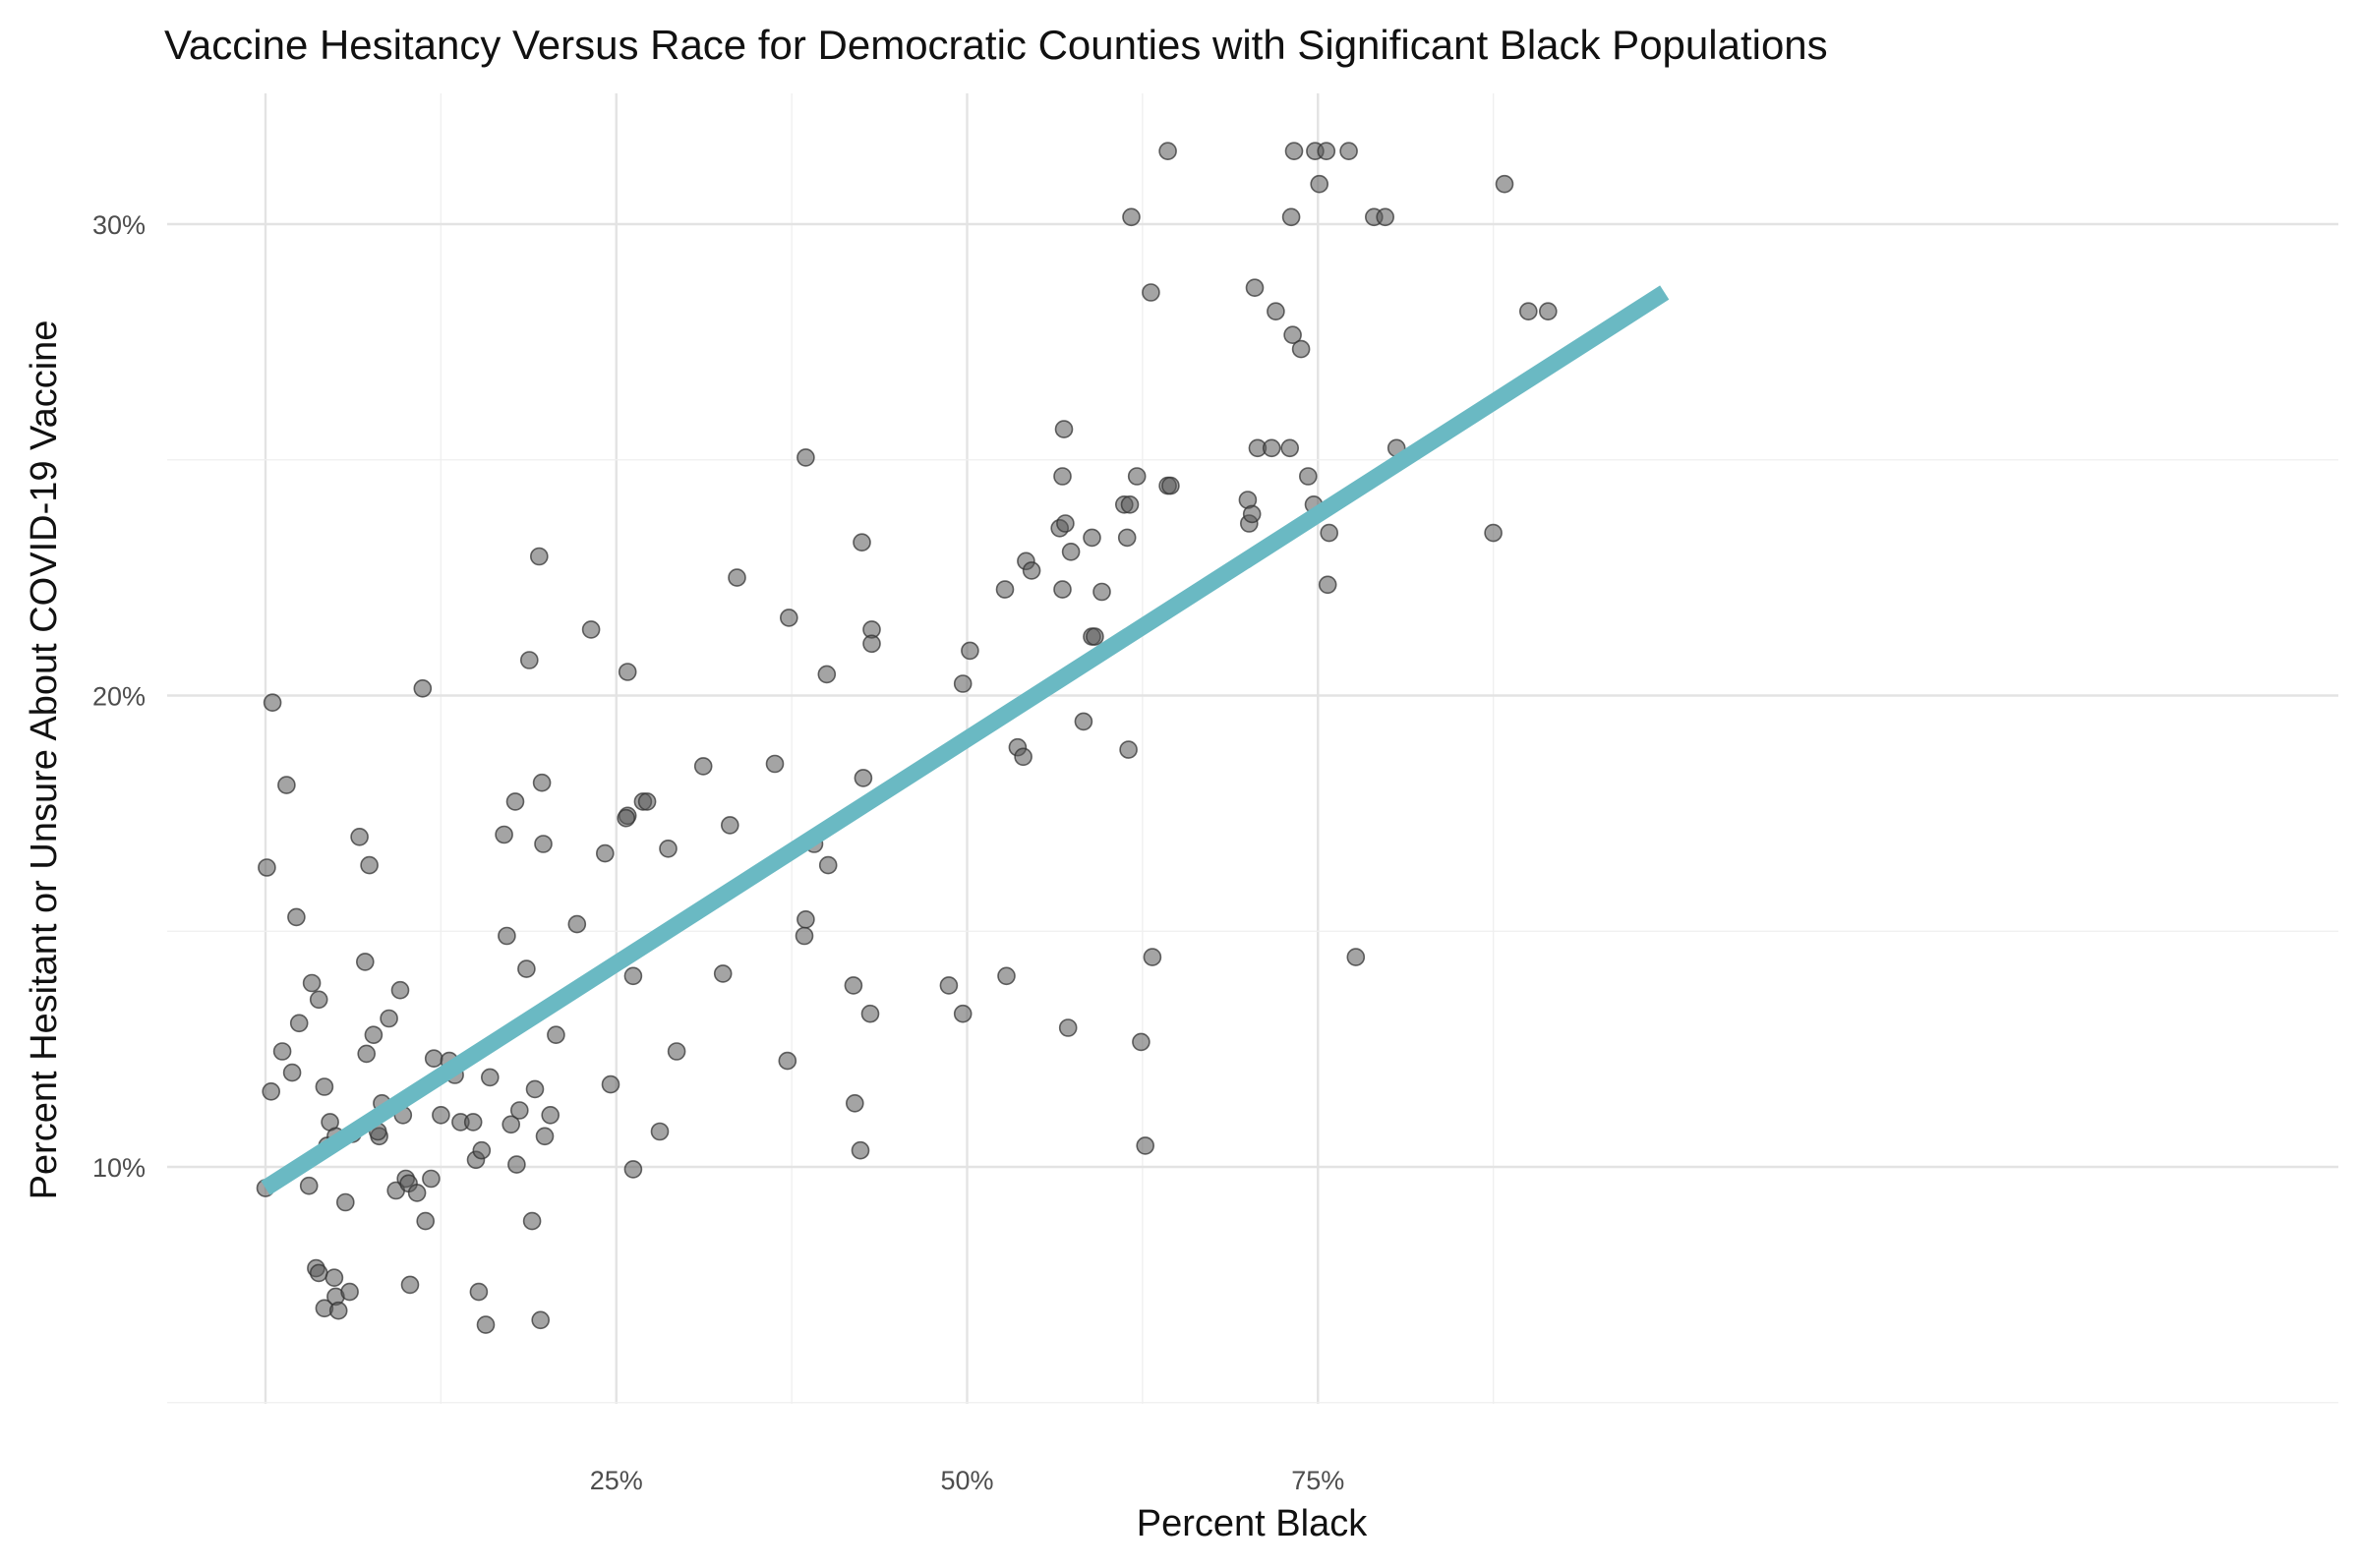 The width and height of the screenshot is (2360, 1568). I want to click on x-tick-label-2: 75%, so click(1317, 1480).